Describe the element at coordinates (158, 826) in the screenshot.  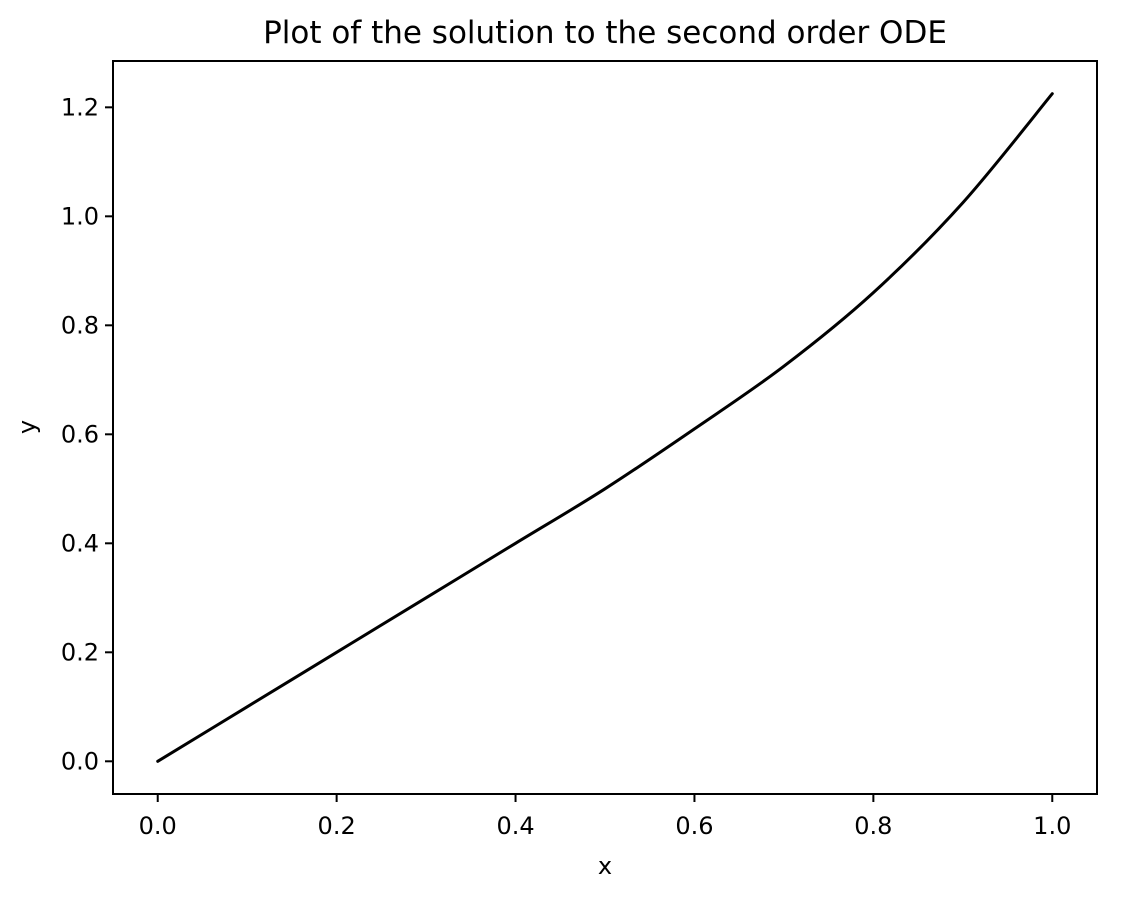
I see `x-tick-label: 0.0` at that location.